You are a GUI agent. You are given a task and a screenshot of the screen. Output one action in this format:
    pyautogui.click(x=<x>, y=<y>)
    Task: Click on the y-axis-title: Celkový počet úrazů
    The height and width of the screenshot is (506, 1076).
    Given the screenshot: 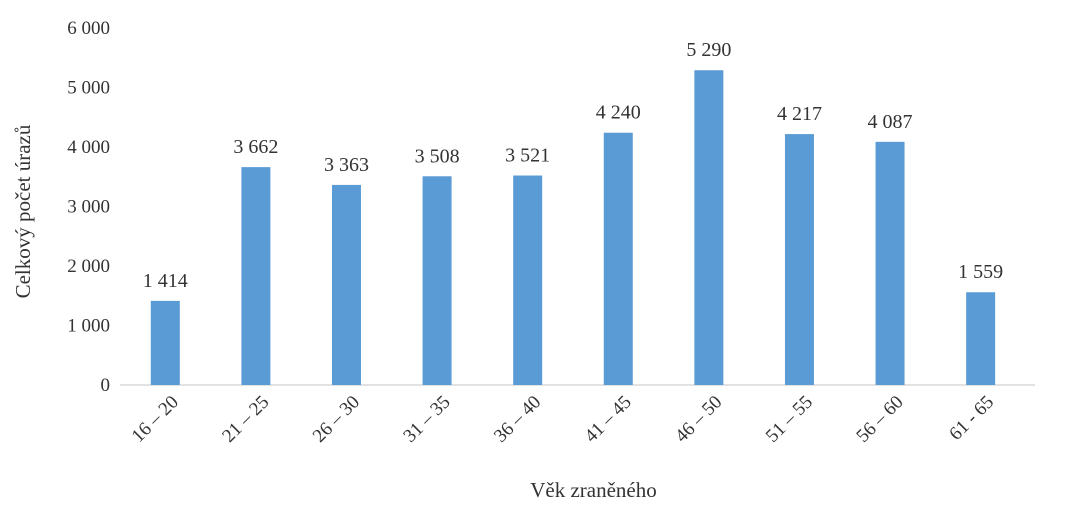 What is the action you would take?
    pyautogui.click(x=23, y=211)
    